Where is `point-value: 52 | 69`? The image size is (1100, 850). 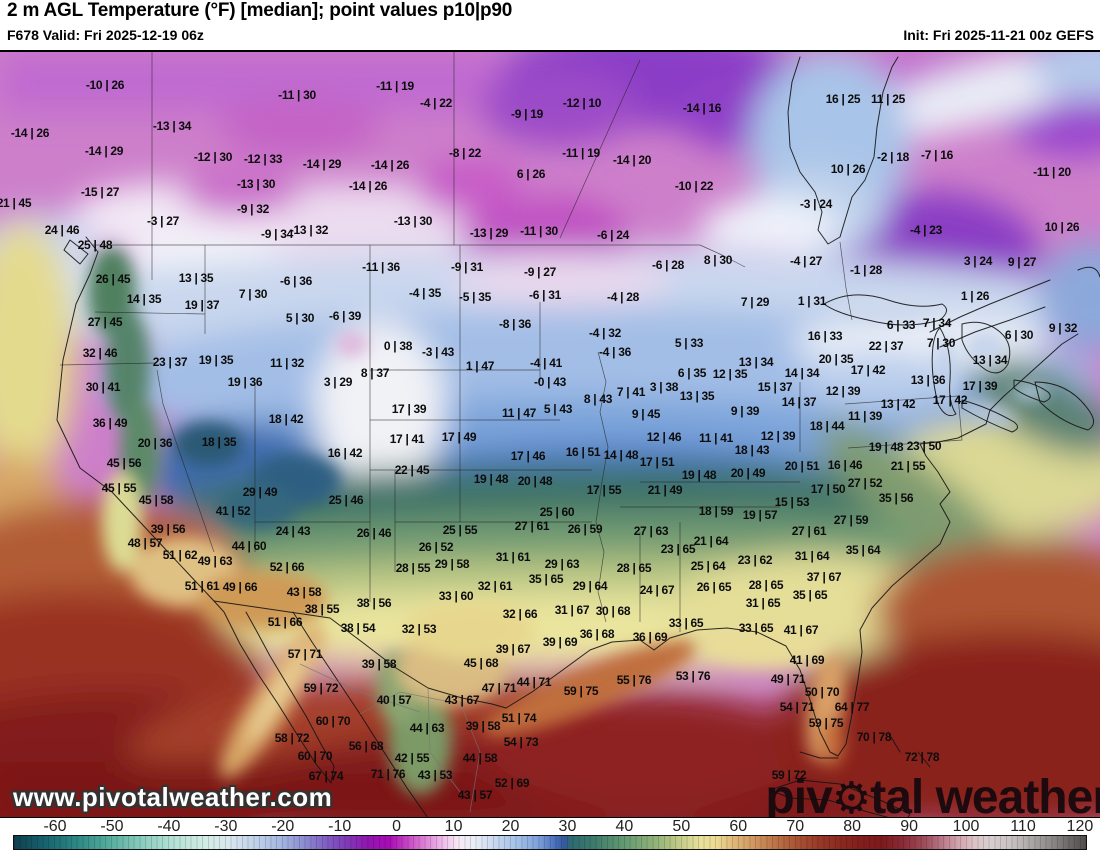 point-value: 52 | 69 is located at coordinates (512, 783).